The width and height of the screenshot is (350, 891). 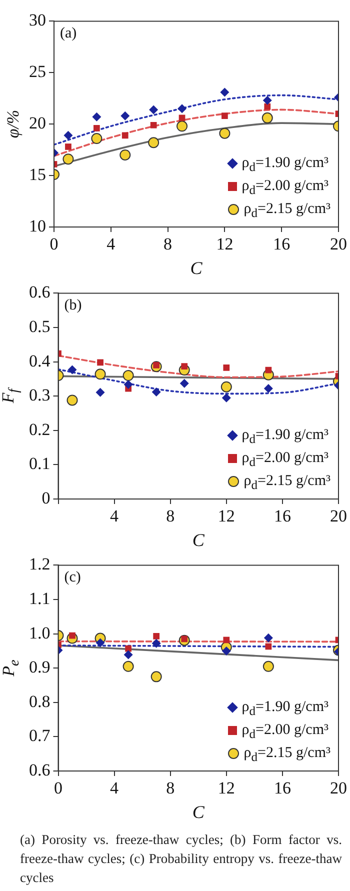 I want to click on y-tick-label: 25, so click(x=37, y=72).